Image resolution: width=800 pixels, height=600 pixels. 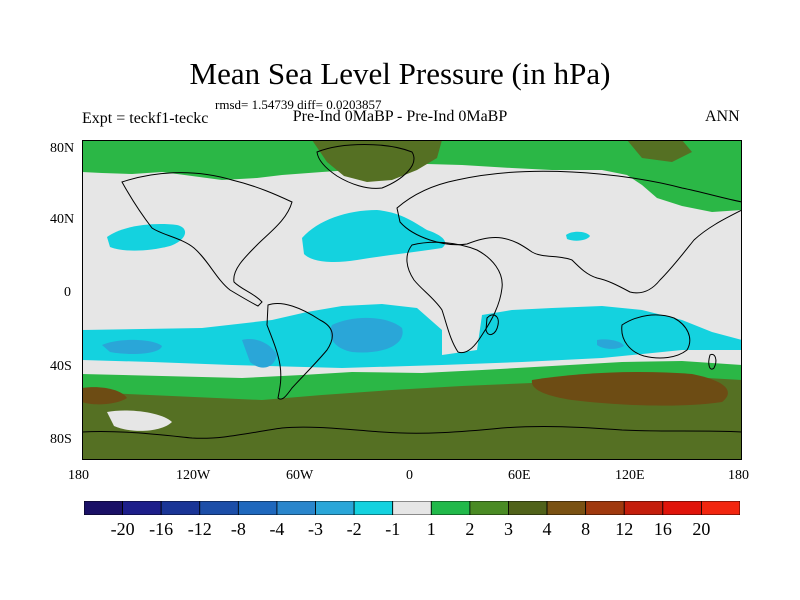 What do you see at coordinates (299, 351) in the screenshot?
I see `coastline-south-america` at bounding box center [299, 351].